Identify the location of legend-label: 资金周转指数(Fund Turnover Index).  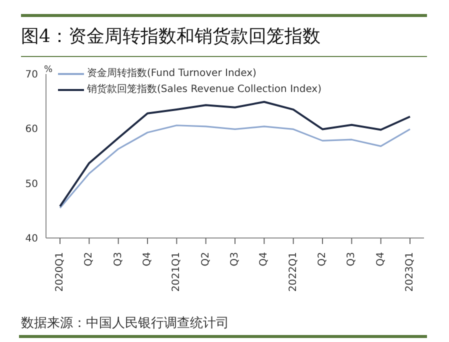
(171, 73).